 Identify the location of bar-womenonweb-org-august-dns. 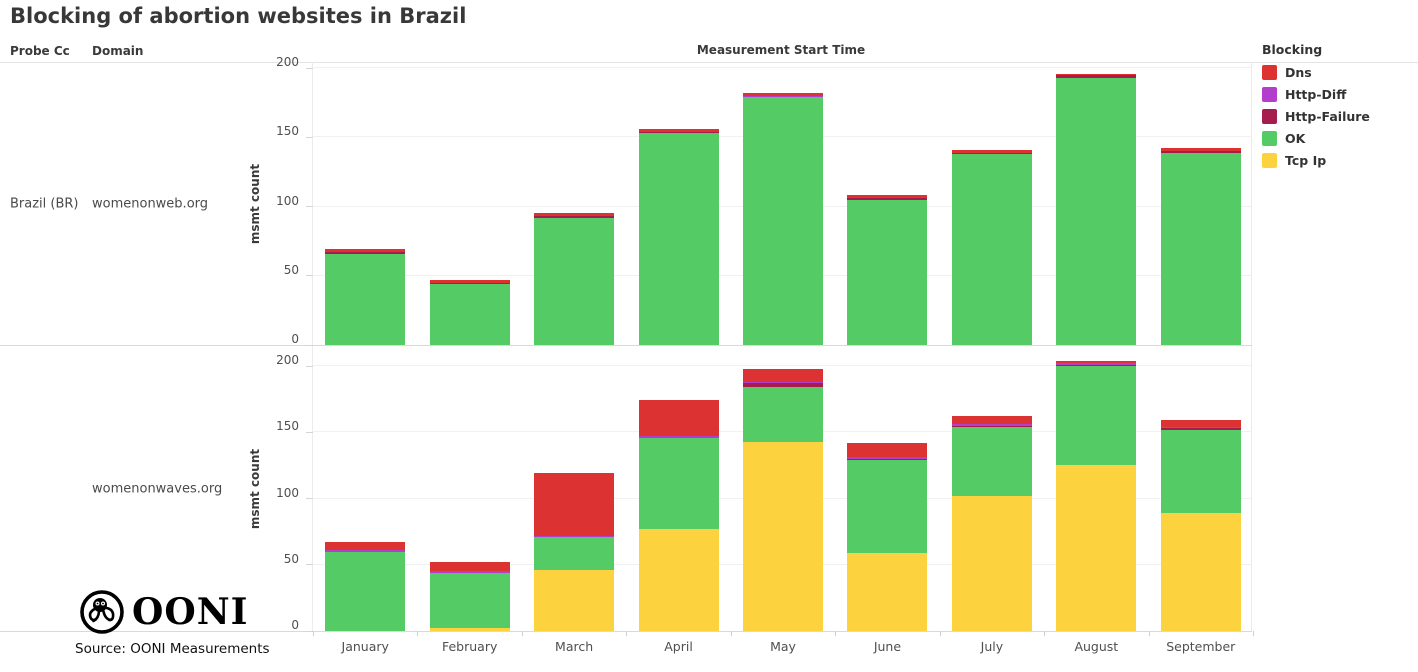
(1096, 74).